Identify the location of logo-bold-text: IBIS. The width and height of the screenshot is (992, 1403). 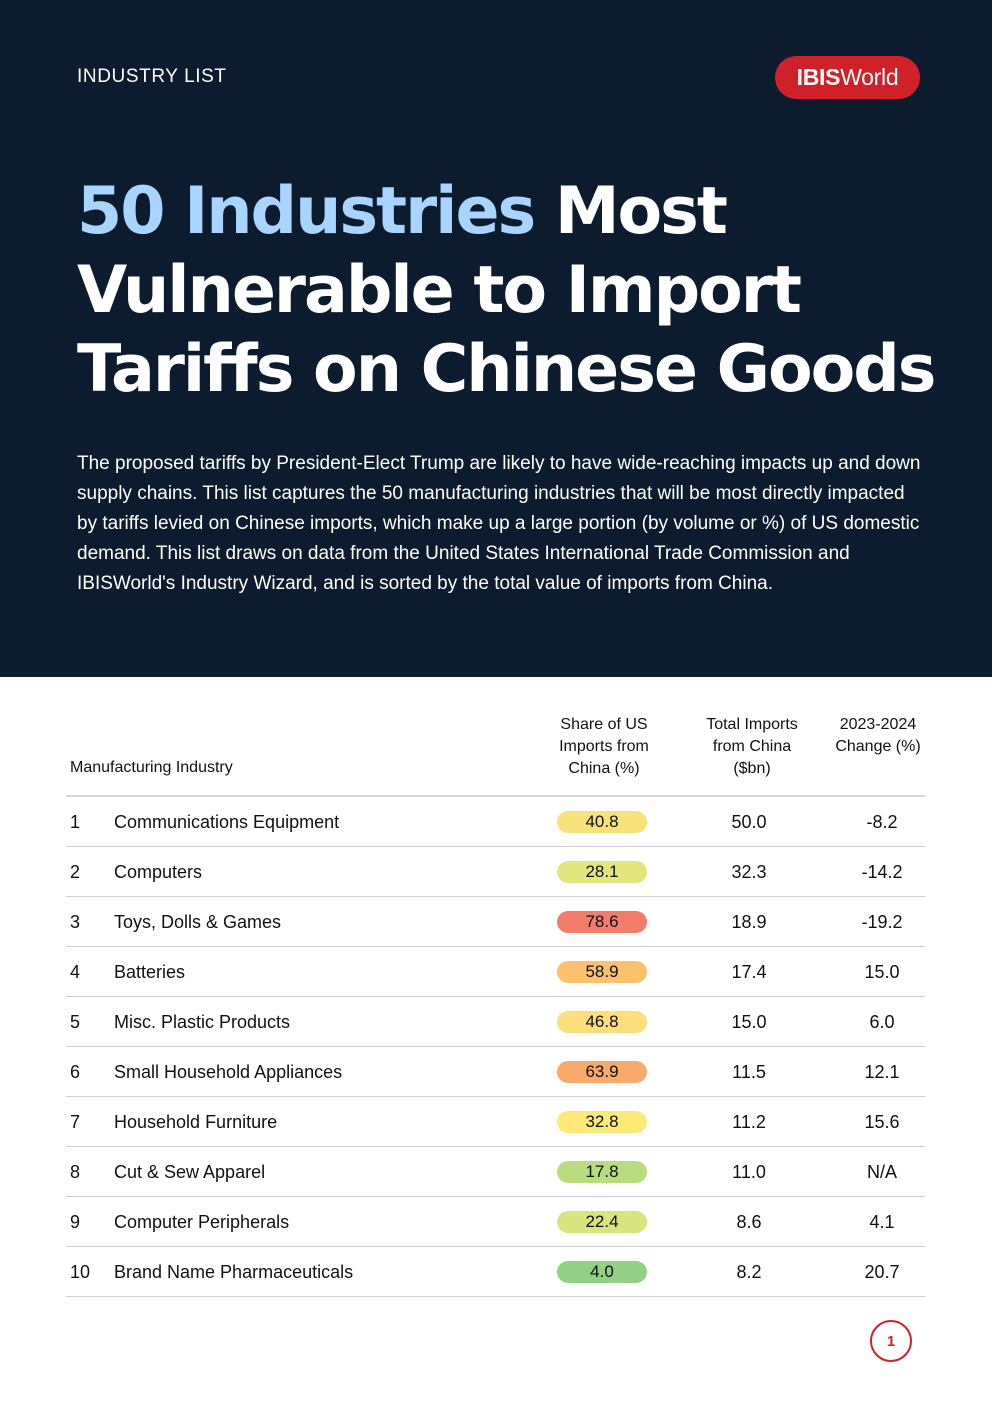
(818, 77).